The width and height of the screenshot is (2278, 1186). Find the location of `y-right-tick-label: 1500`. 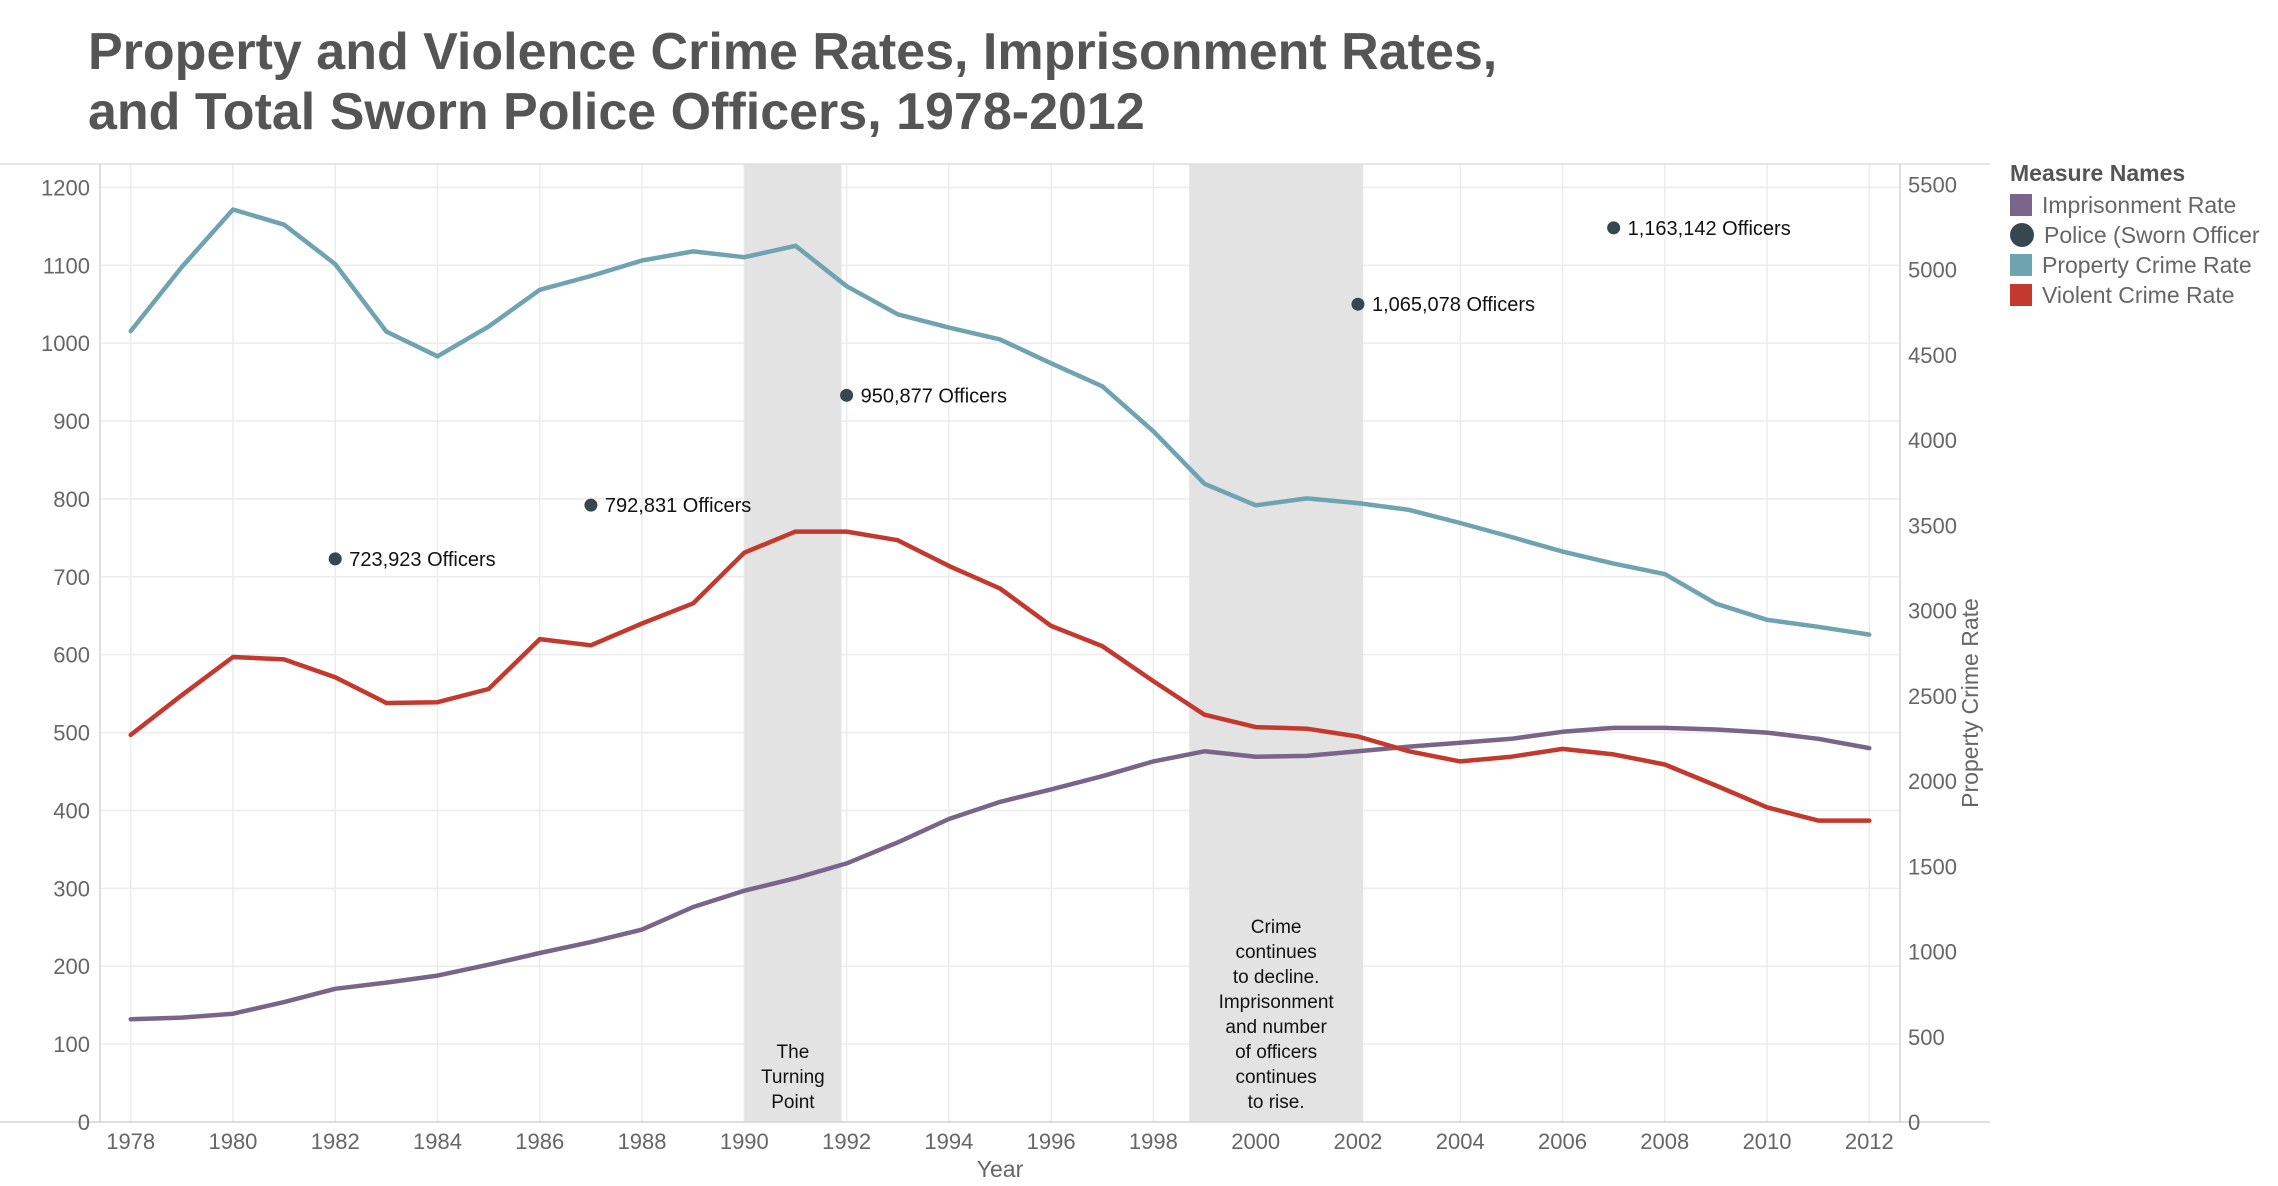

y-right-tick-label: 1500 is located at coordinates (1932, 866).